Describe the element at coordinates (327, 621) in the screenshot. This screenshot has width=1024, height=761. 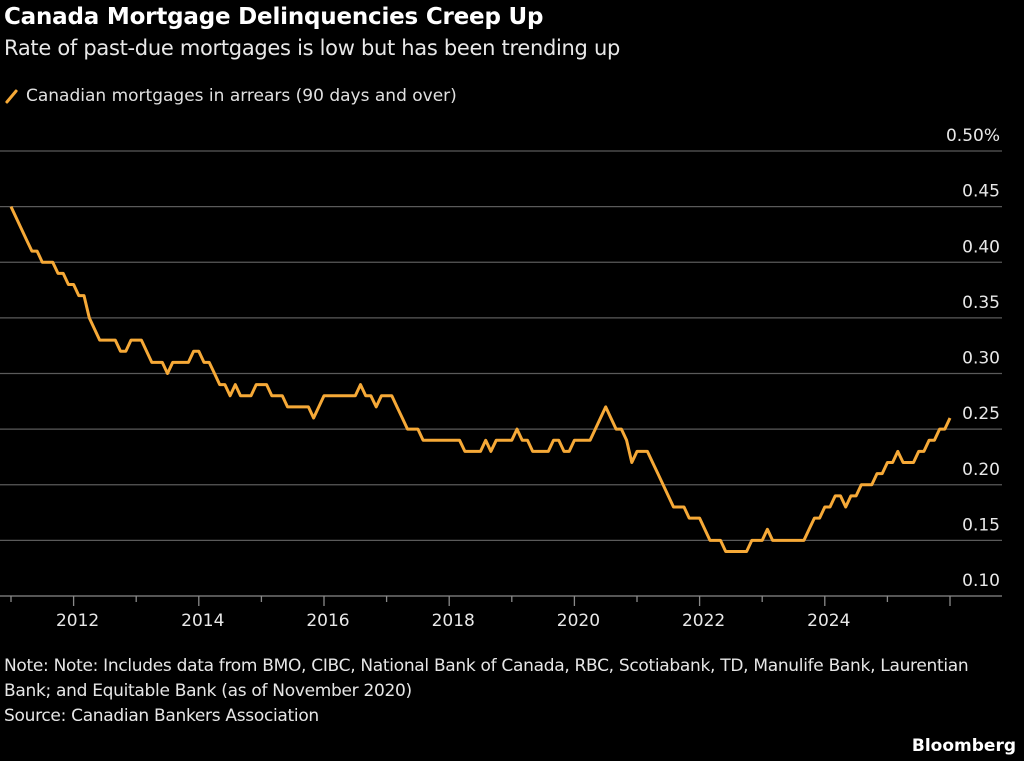
I see `x-tick-label: 2016` at that location.